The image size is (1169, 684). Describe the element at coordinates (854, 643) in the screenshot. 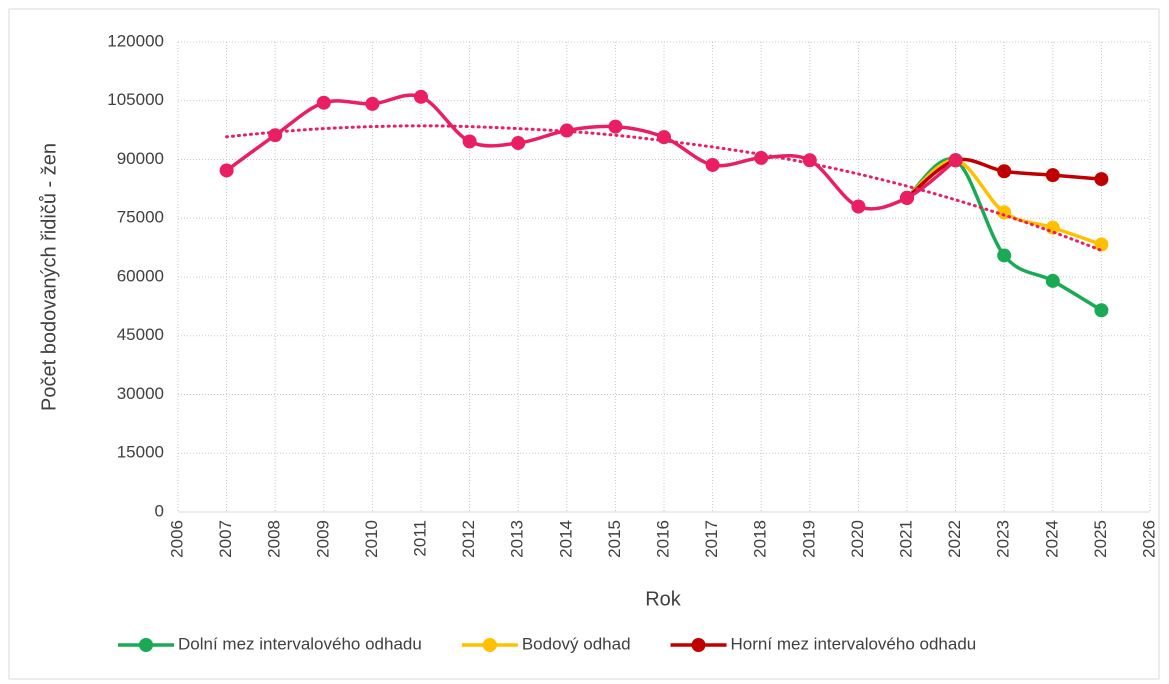

I see `legend-label: Horní mez intervalového odhadu` at that location.